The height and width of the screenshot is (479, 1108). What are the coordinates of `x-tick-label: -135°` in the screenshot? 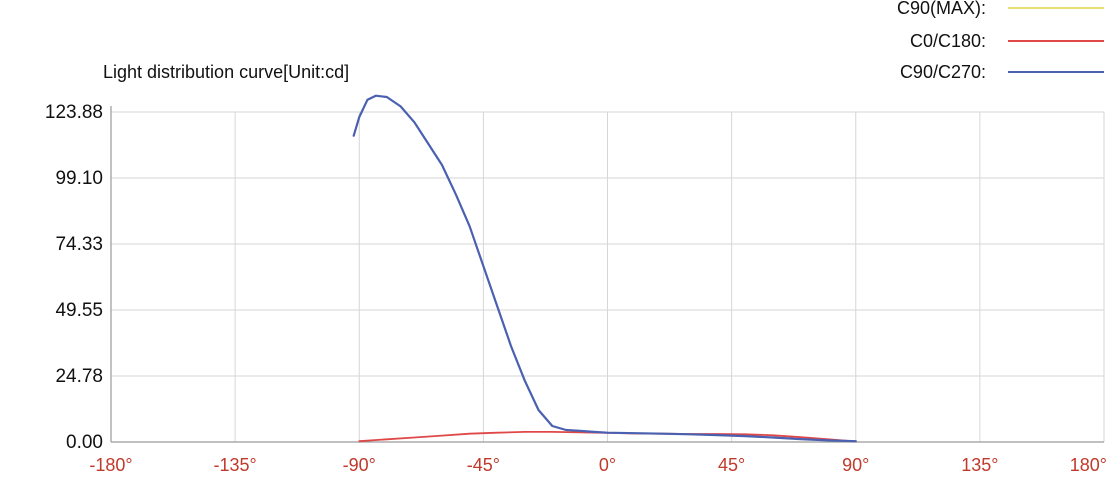 It's located at (235, 465).